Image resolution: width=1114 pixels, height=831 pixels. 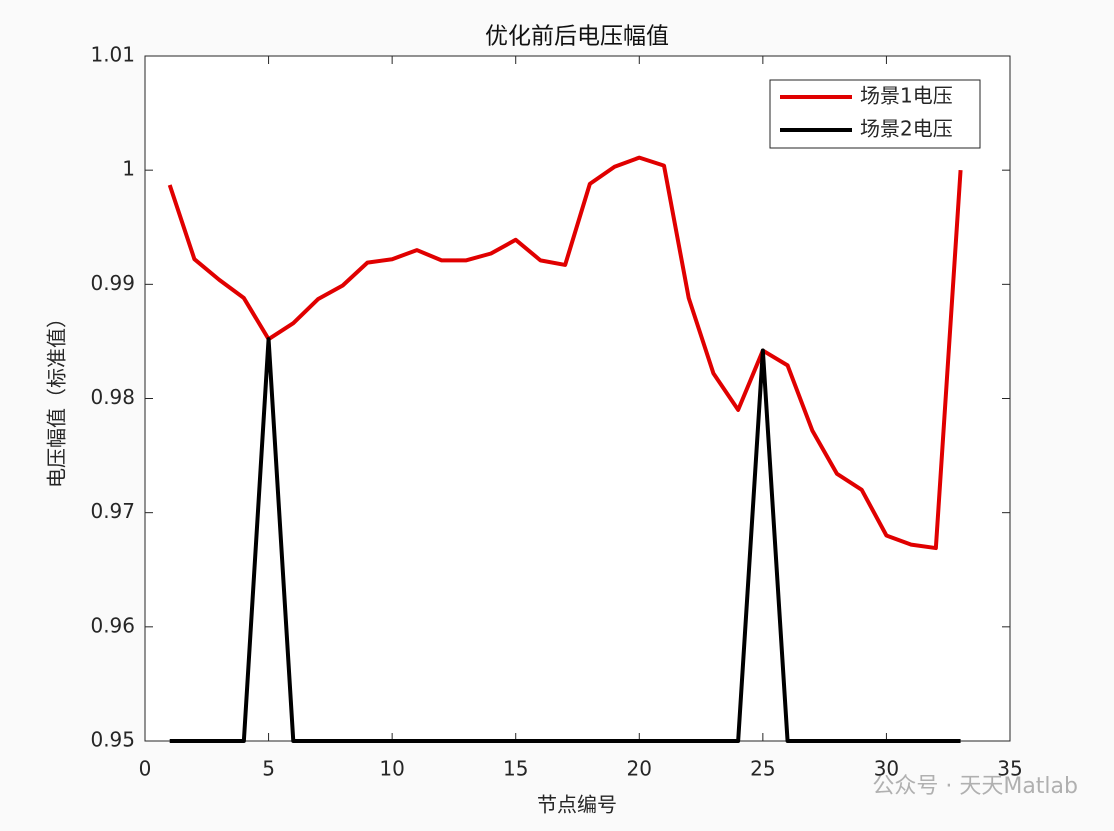 I want to click on x-tick-label: 35, so click(x=1009, y=769).